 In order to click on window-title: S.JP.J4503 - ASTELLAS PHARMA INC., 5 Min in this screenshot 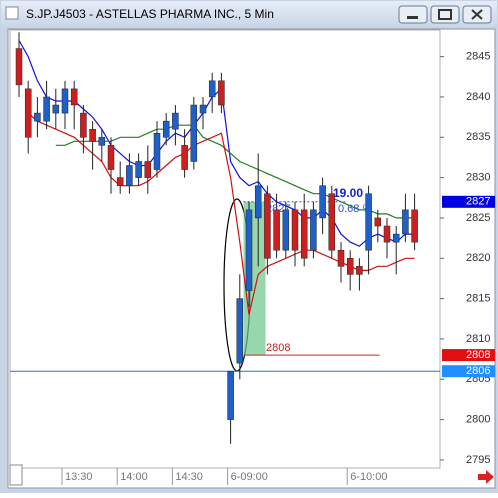, I will do `click(150, 14)`.